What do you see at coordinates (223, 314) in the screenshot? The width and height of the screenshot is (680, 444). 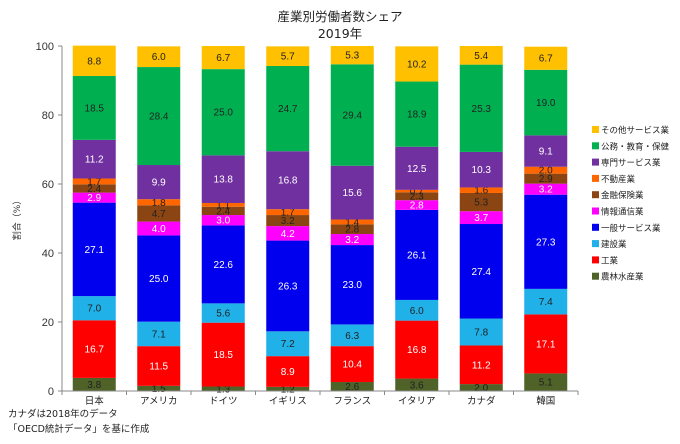 I see `data-label: 5.6` at bounding box center [223, 314].